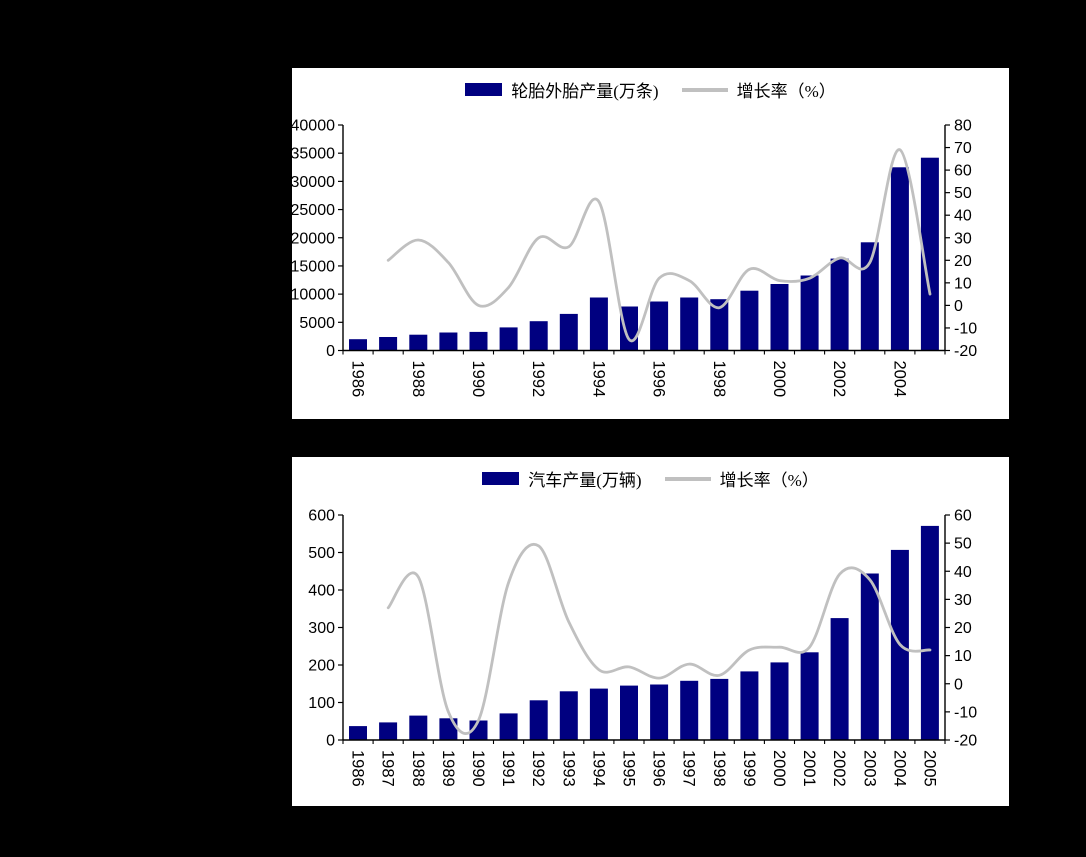 This screenshot has width=1086, height=857. Describe the element at coordinates (585, 480) in the screenshot. I see `auto-bar-legend-label: 汽车产量(万辆)` at that location.